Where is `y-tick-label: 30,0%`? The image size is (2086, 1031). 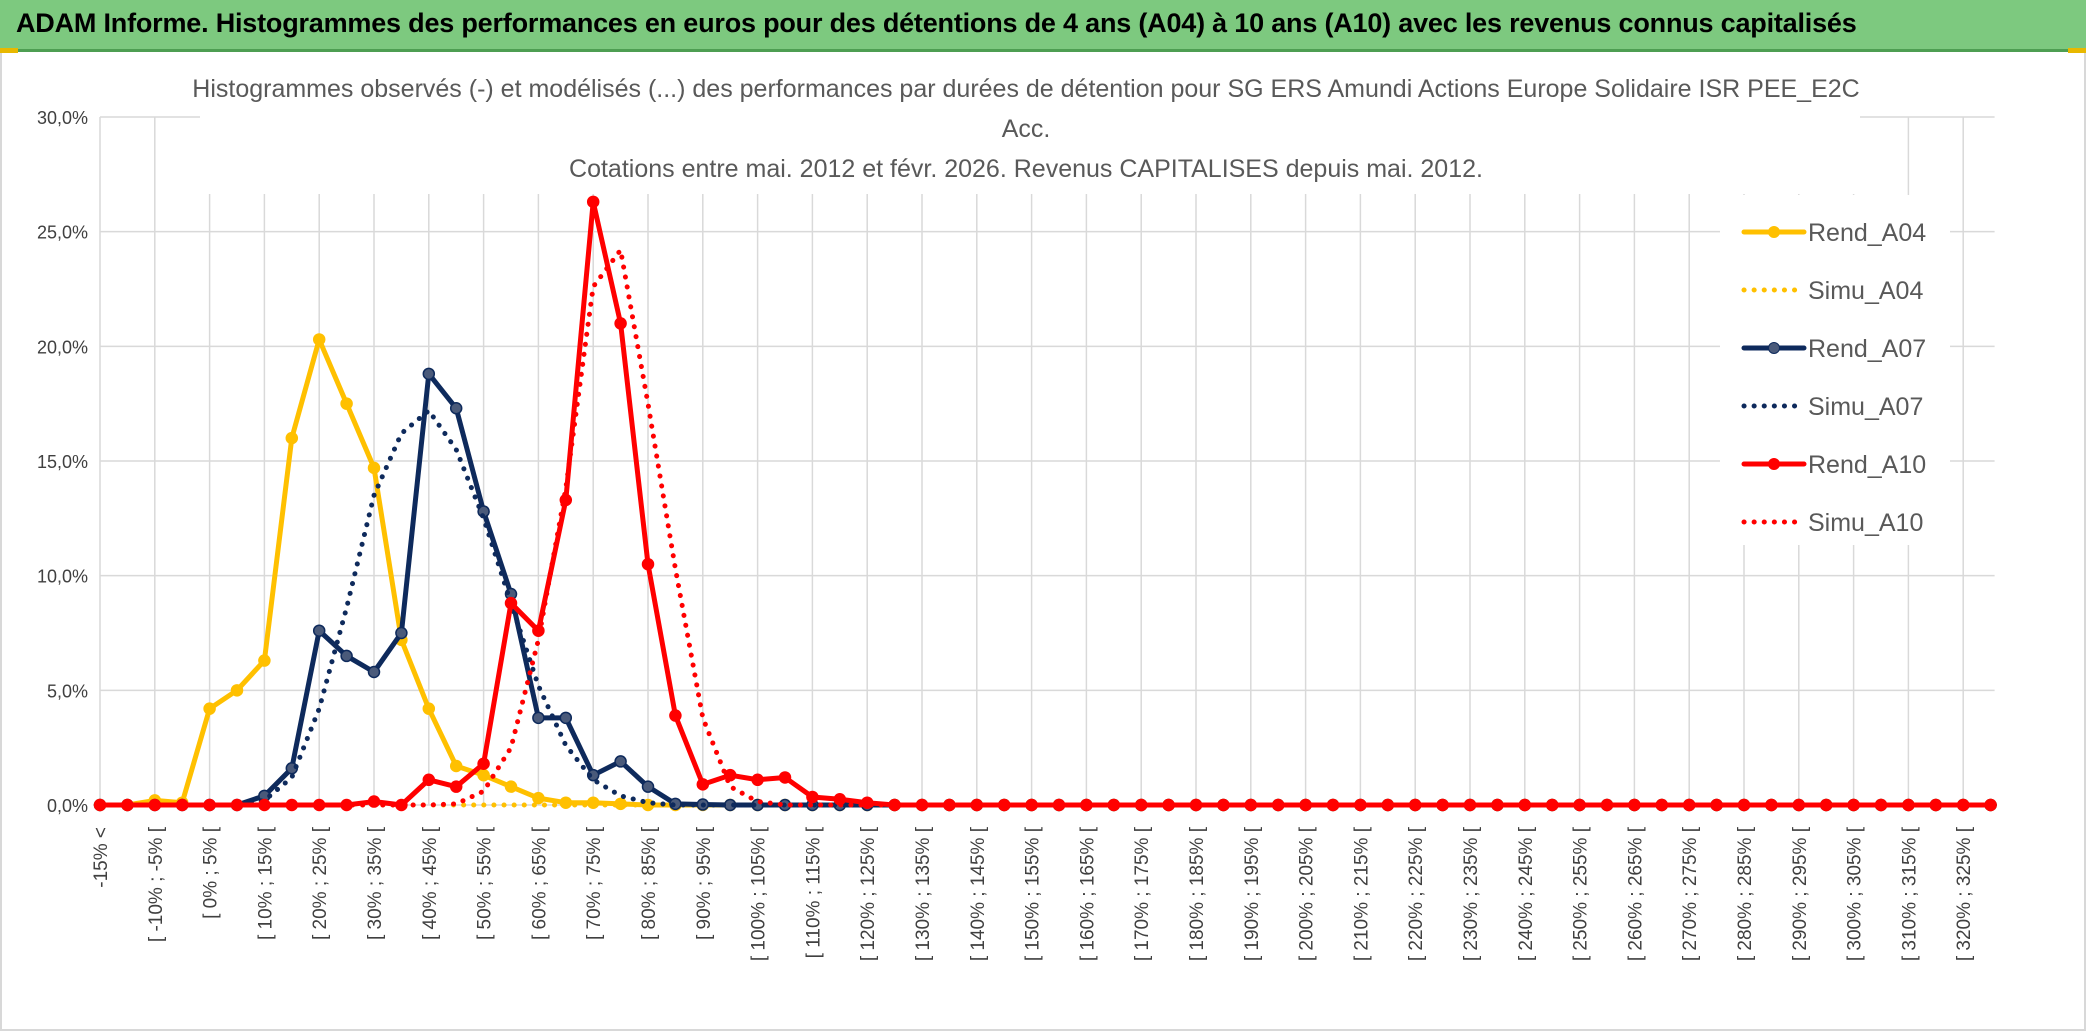
y-tick-label: 30,0% is located at coordinates (62, 118).